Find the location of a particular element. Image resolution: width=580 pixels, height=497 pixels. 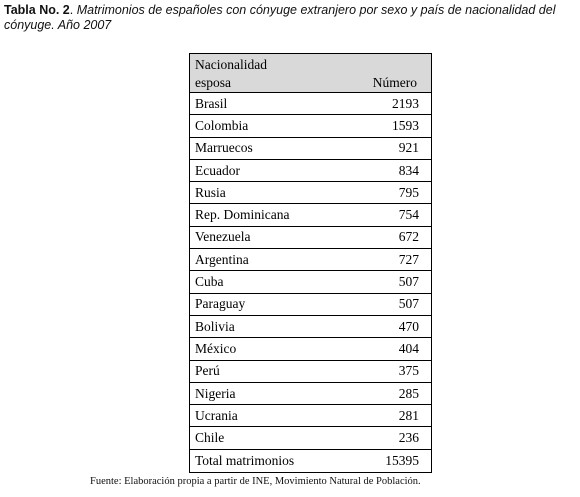

country-cell: Total matrimonios is located at coordinates (245, 460).